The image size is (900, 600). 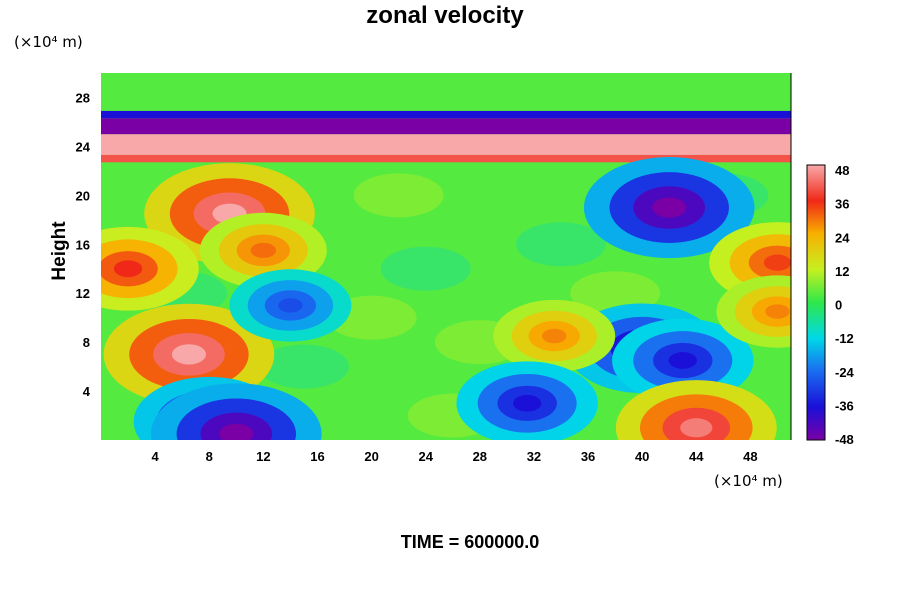 What do you see at coordinates (750, 456) in the screenshot?
I see `x-tick-label: 48` at bounding box center [750, 456].